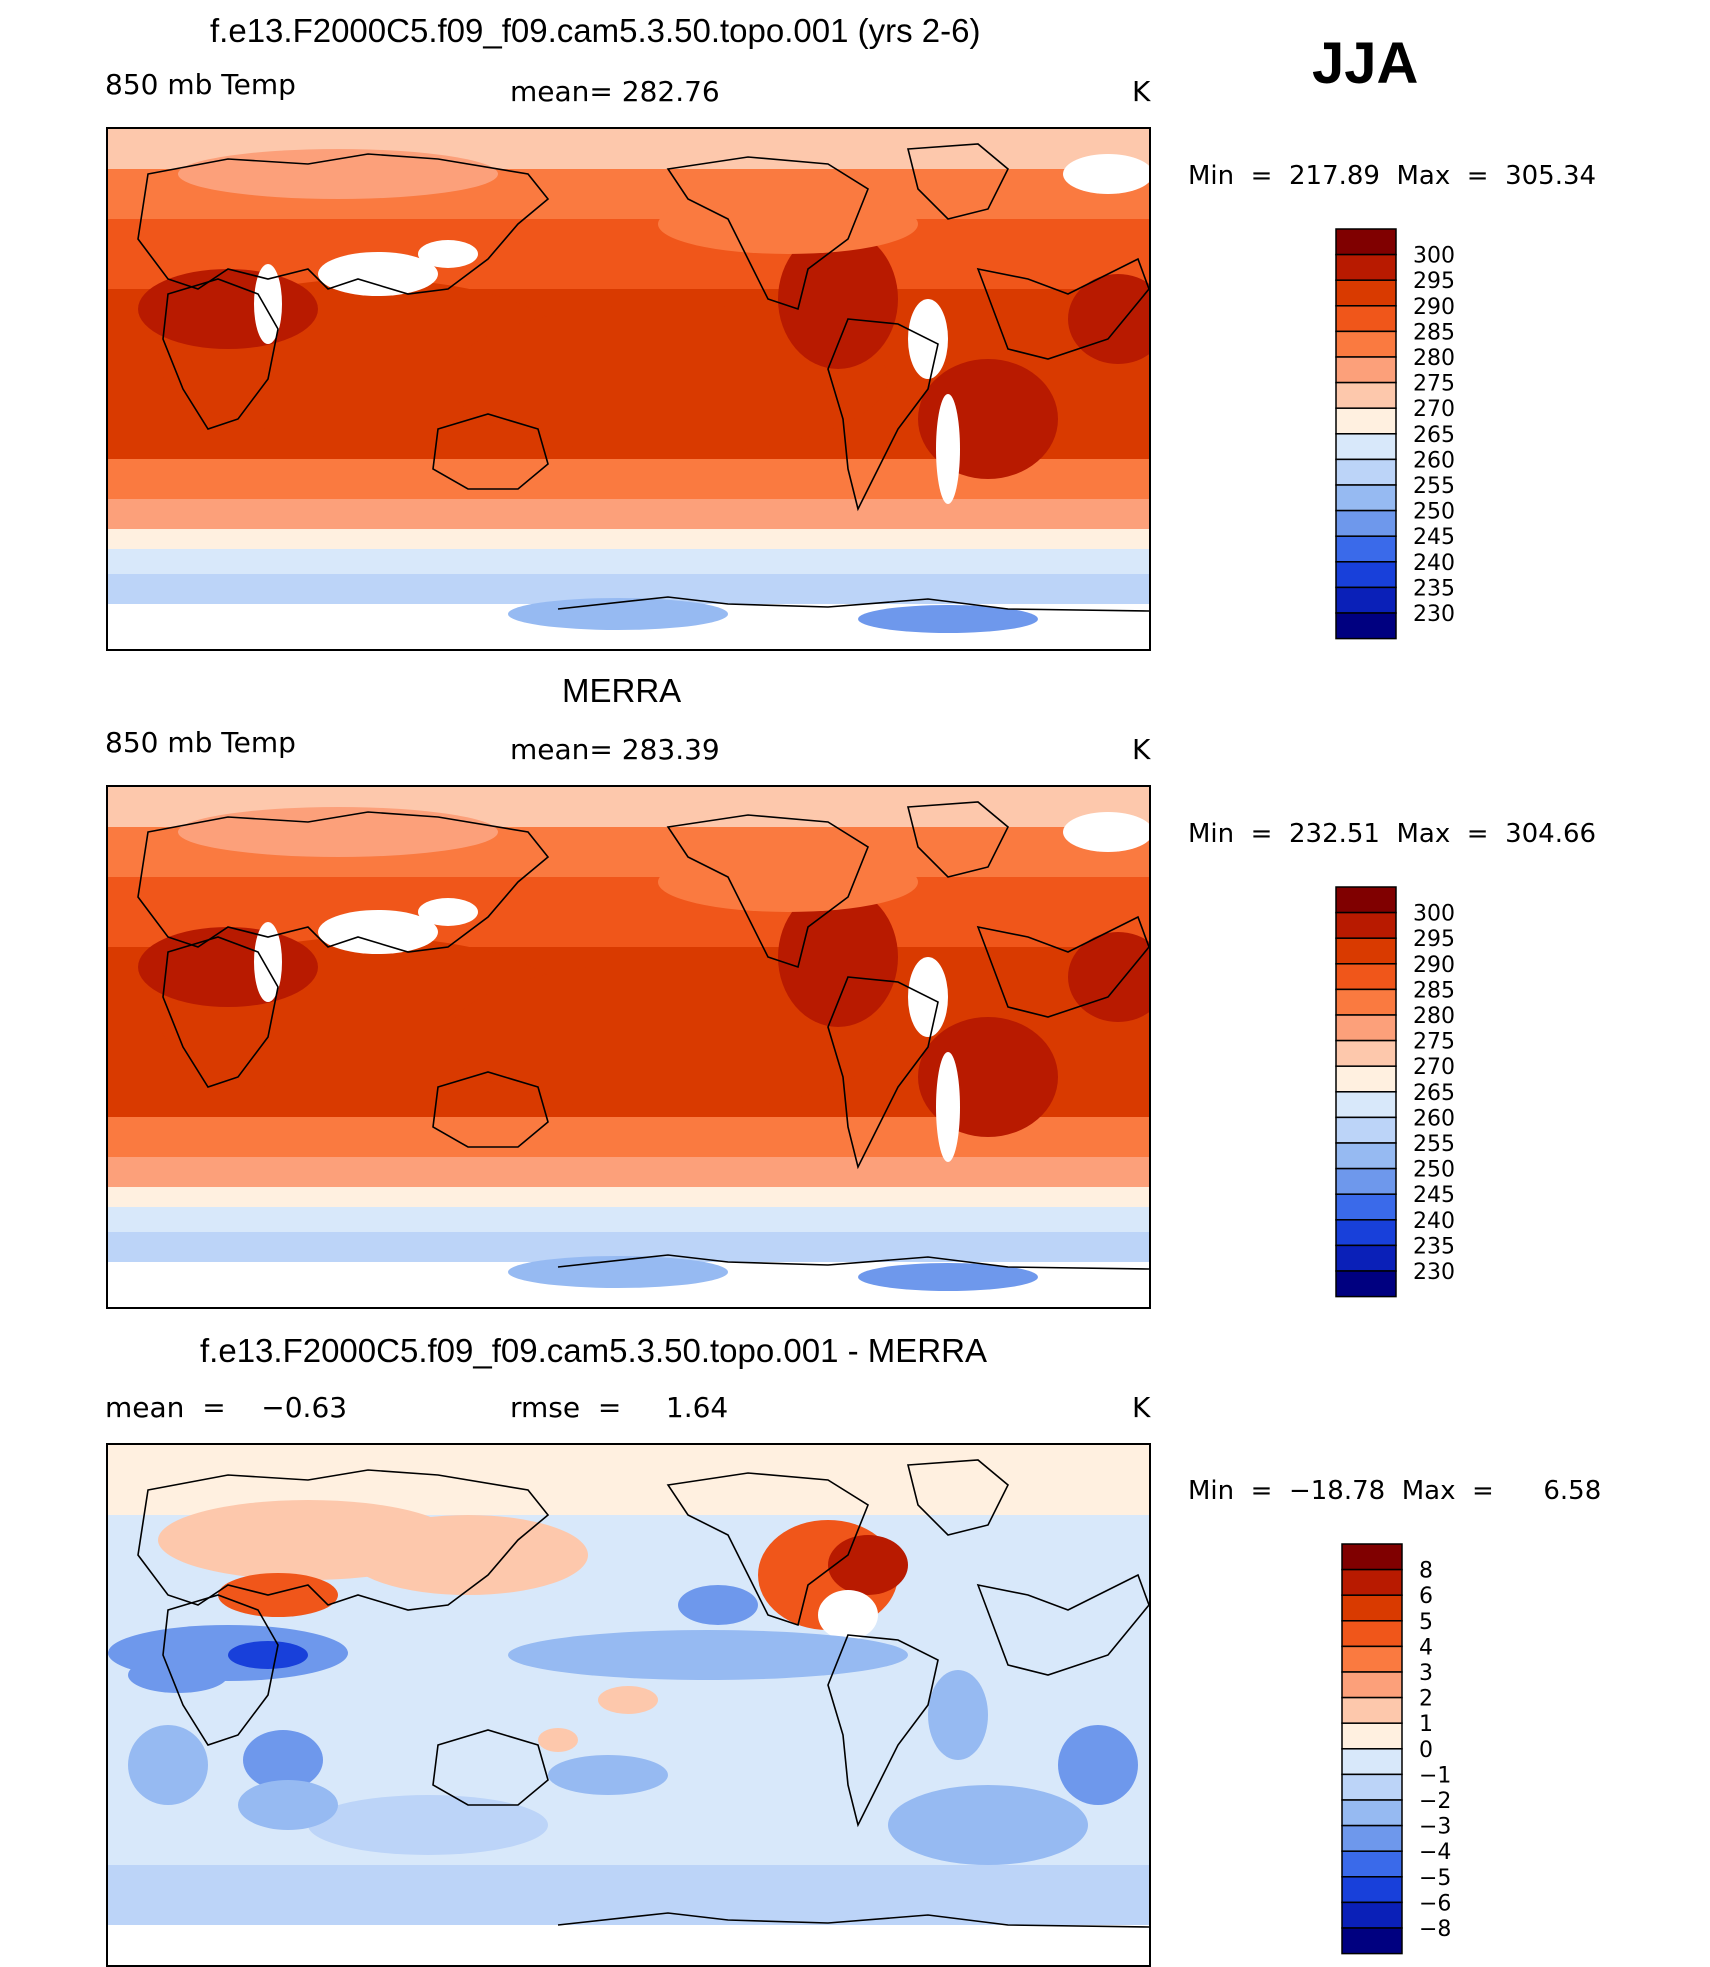 This screenshot has width=1710, height=1967. What do you see at coordinates (1434, 409) in the screenshot?
I see `colorbar-tick-label: 270` at bounding box center [1434, 409].